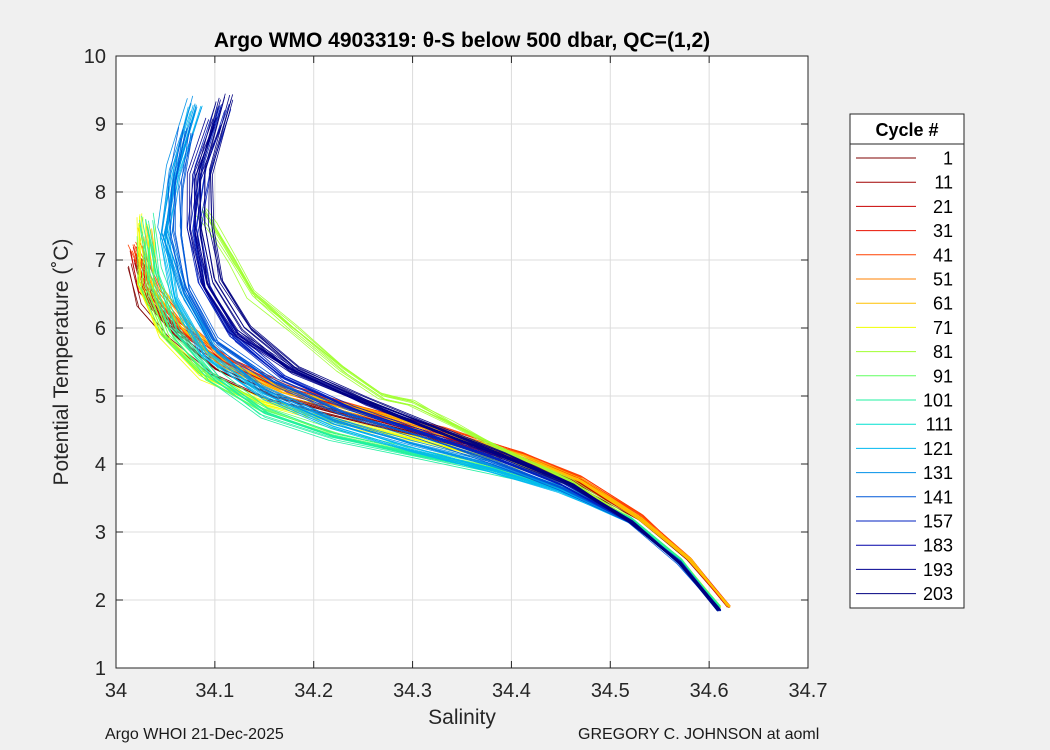 The width and height of the screenshot is (1050, 750). Describe the element at coordinates (938, 570) in the screenshot. I see `legend-entry-label: 193` at that location.